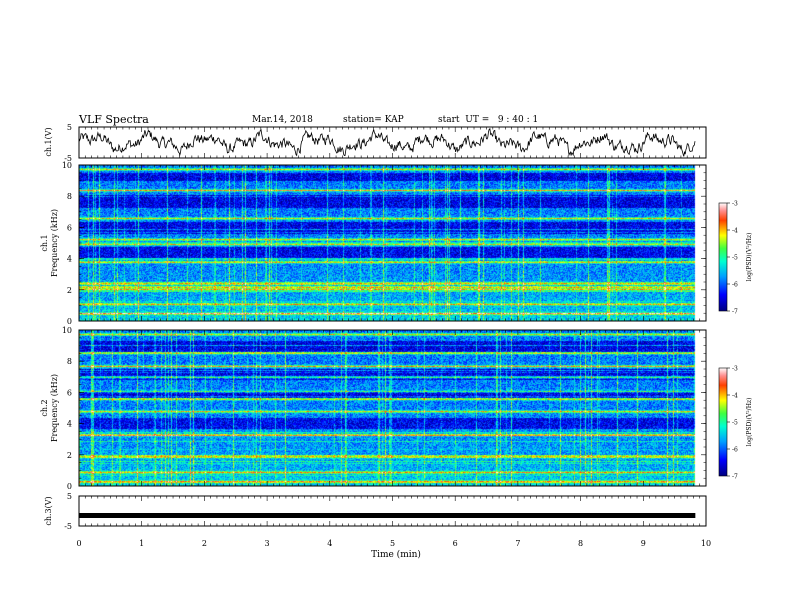 The image size is (792, 612). I want to click on x-tick-label: 4, so click(329, 543).